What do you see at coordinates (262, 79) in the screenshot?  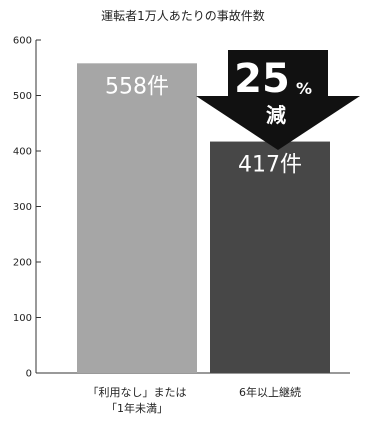 I see `reduction-number: 25` at bounding box center [262, 79].